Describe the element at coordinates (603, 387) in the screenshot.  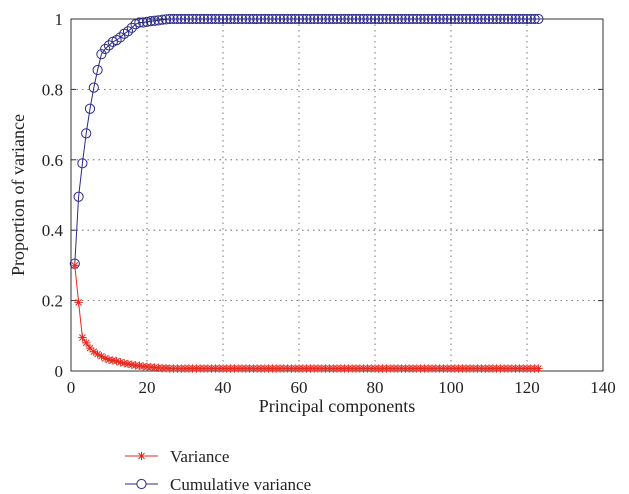
I see `x-tick-label: 140` at that location.